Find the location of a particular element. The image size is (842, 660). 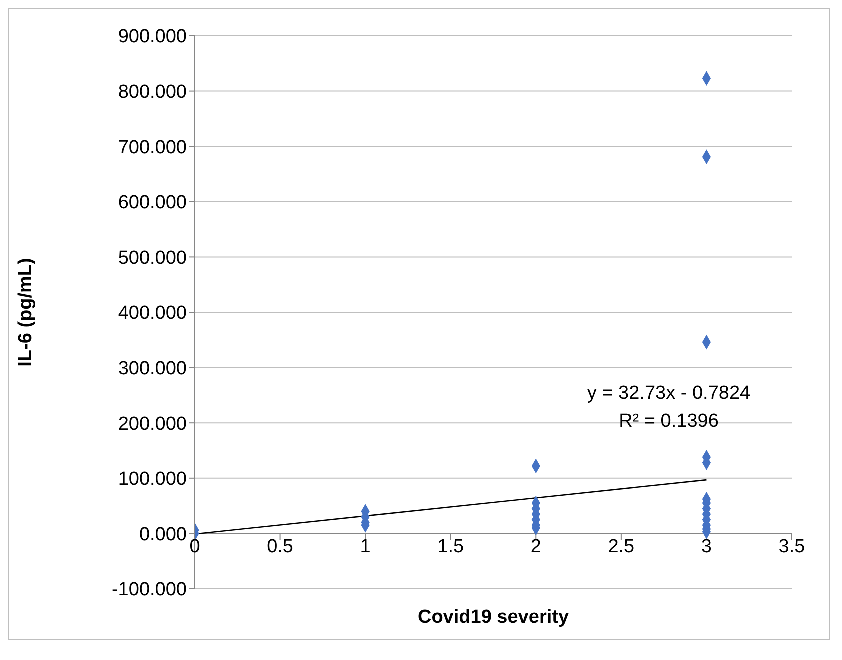

y-tick-label: 900.000 is located at coordinates (152, 37).